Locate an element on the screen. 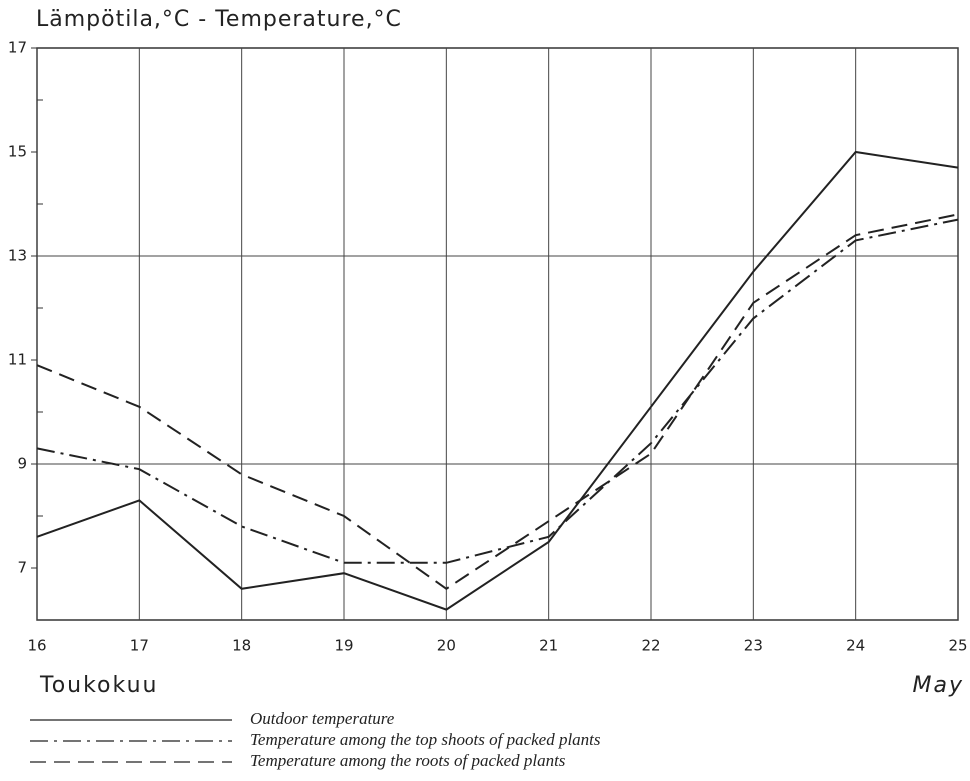 This screenshot has height=781, width=970. x-tick-label: 16 is located at coordinates (36, 646).